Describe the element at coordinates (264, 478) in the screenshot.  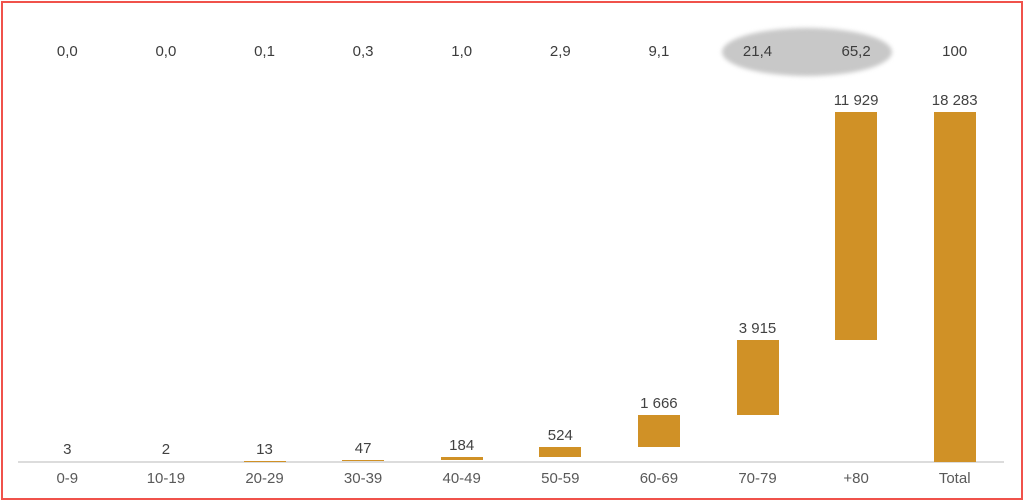
I see `x-axis-label-20-29: 20-29` at that location.